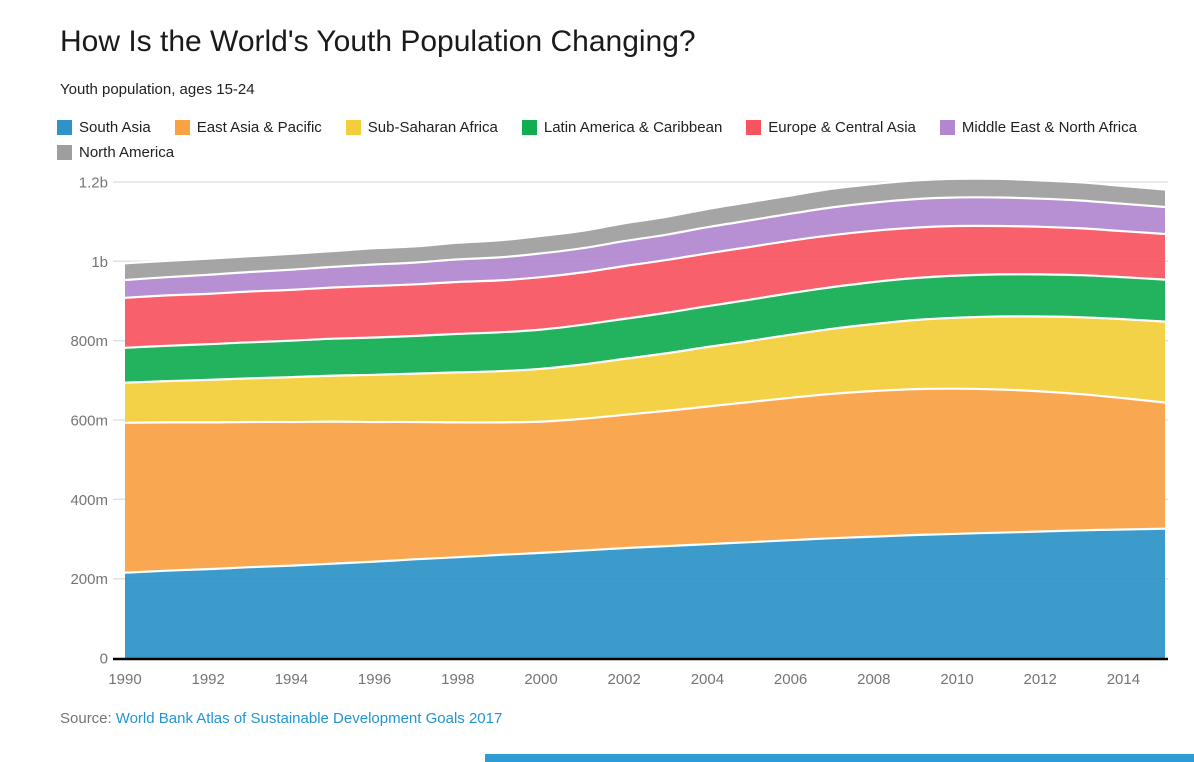 This screenshot has height=762, width=1194. I want to click on legend-label: Sub-Saharan Africa, so click(432, 127).